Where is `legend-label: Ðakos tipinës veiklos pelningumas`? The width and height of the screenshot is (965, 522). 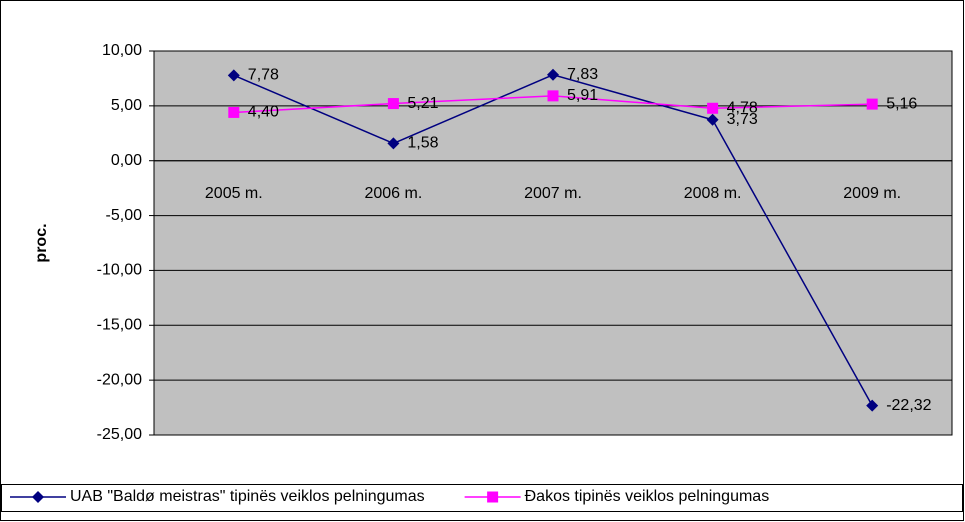 legend-label: Ðakos tipinës veiklos pelningumas is located at coordinates (647, 496).